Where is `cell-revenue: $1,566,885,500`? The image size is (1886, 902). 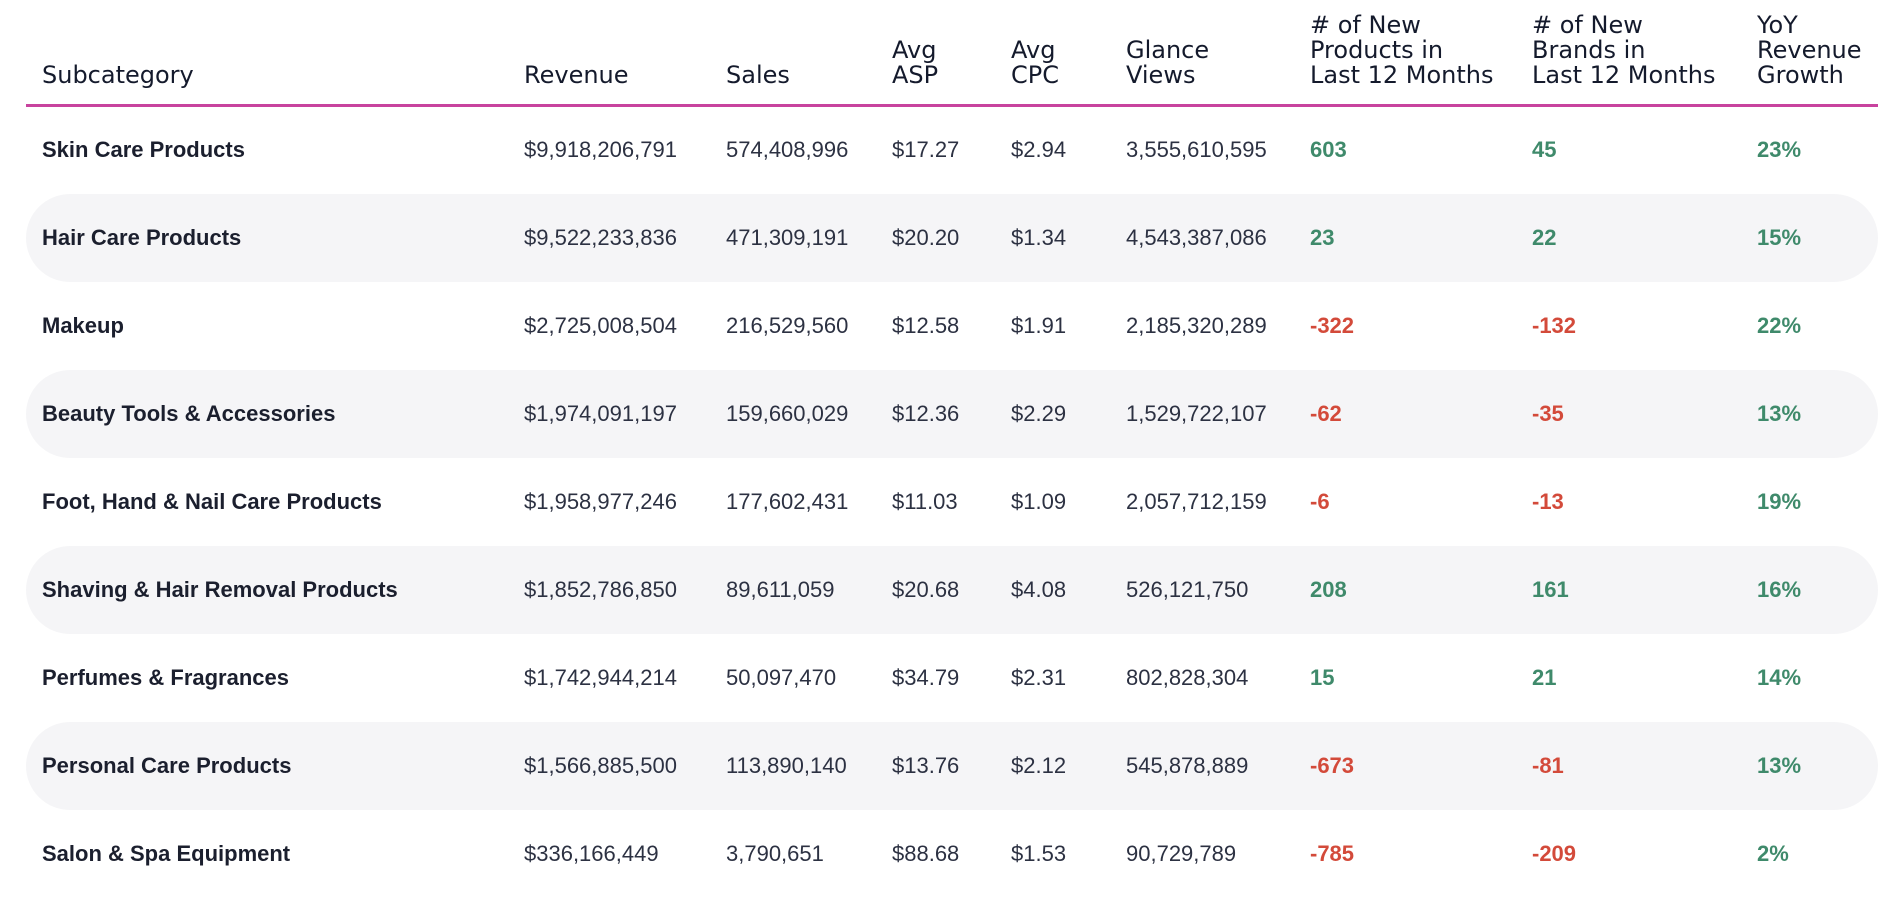 cell-revenue: $1,566,885,500 is located at coordinates (600, 765).